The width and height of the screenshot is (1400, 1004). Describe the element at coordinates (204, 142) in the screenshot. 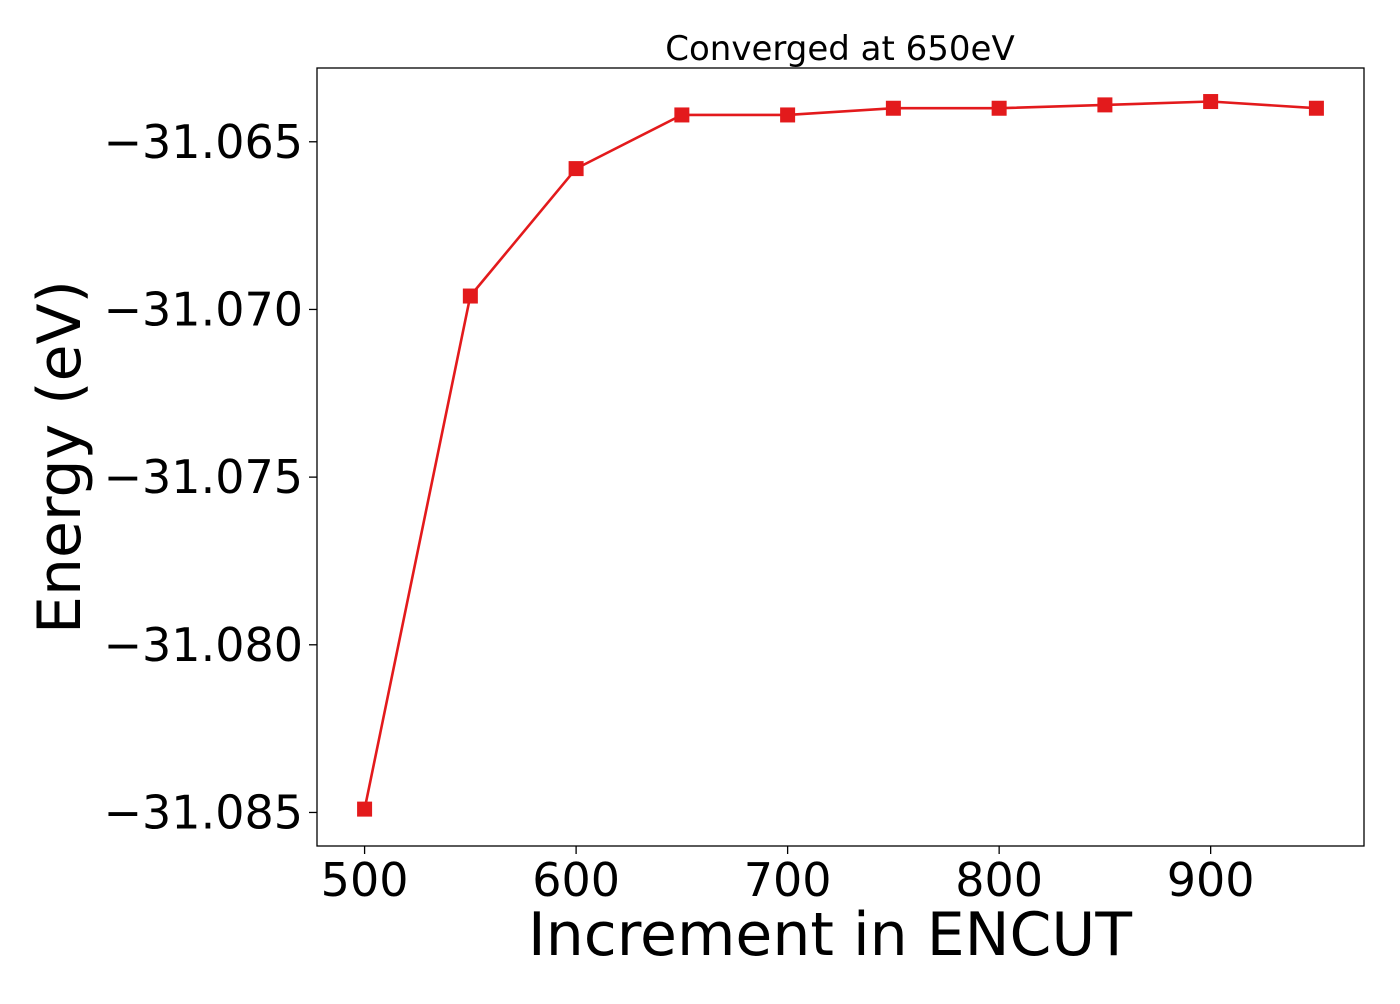

I see `y-tick-label: −31.065` at that location.